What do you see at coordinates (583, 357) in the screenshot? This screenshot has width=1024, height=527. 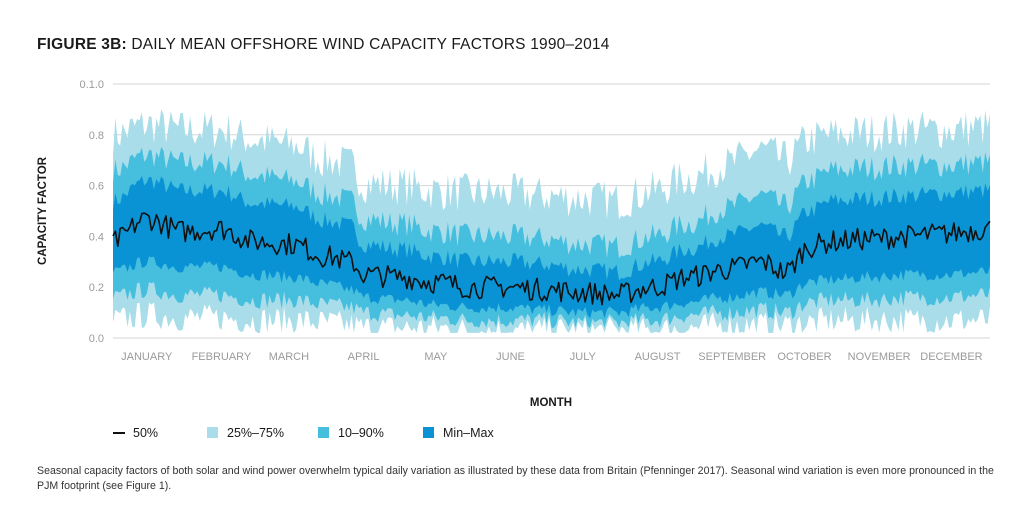 I see `month-tick-label: JULY` at bounding box center [583, 357].